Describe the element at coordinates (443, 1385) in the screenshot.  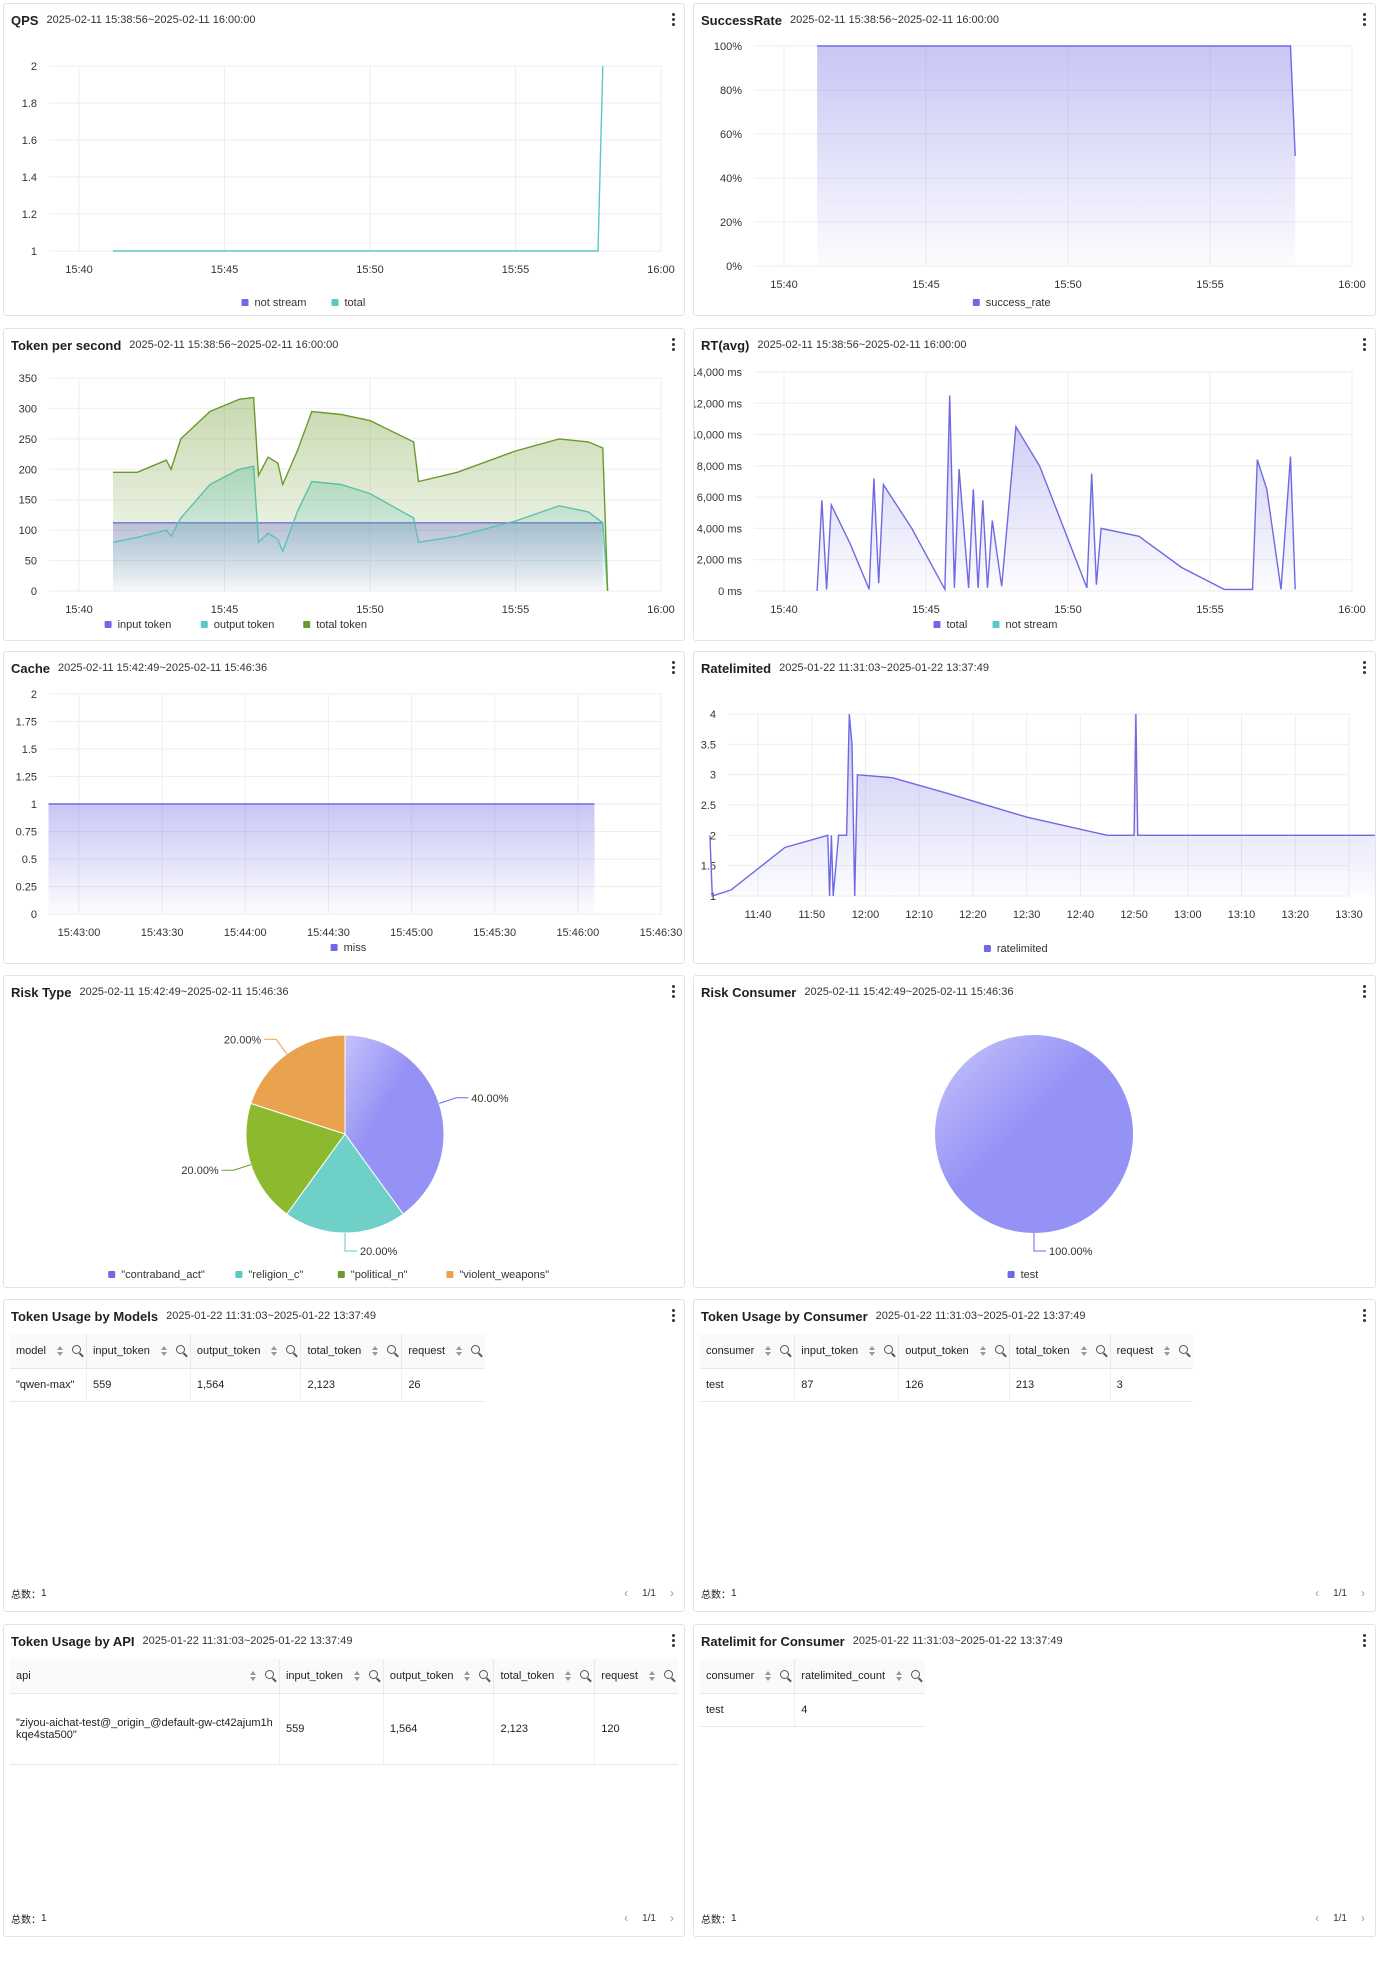
I see `table-cell: 26` at that location.